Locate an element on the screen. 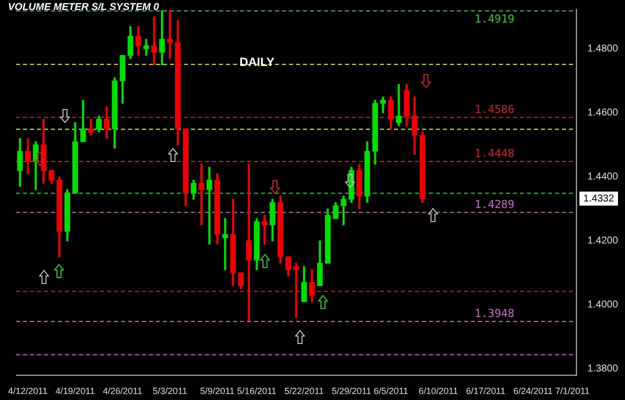 Image resolution: width=625 pixels, height=400 pixels. chart-title: VOLUME METER S/L SYSTEM 0 is located at coordinates (83, 7).